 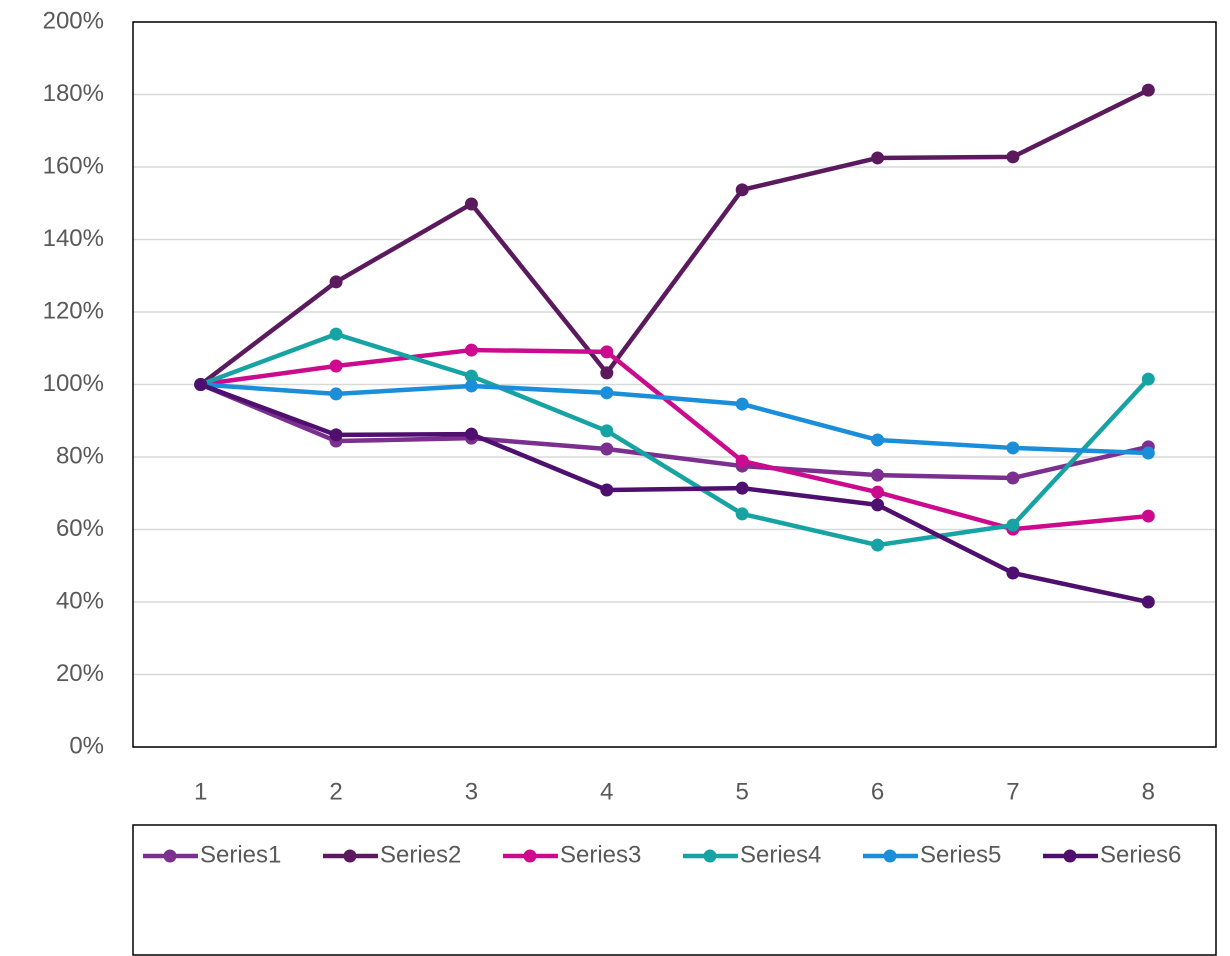 I want to click on legend-label: Series4, so click(x=780, y=854).